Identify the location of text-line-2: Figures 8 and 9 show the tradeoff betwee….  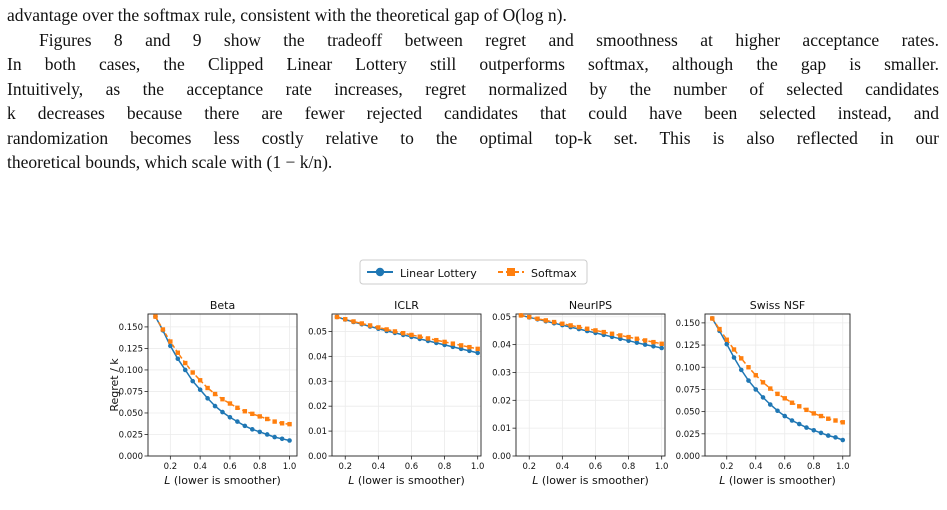
(489, 39).